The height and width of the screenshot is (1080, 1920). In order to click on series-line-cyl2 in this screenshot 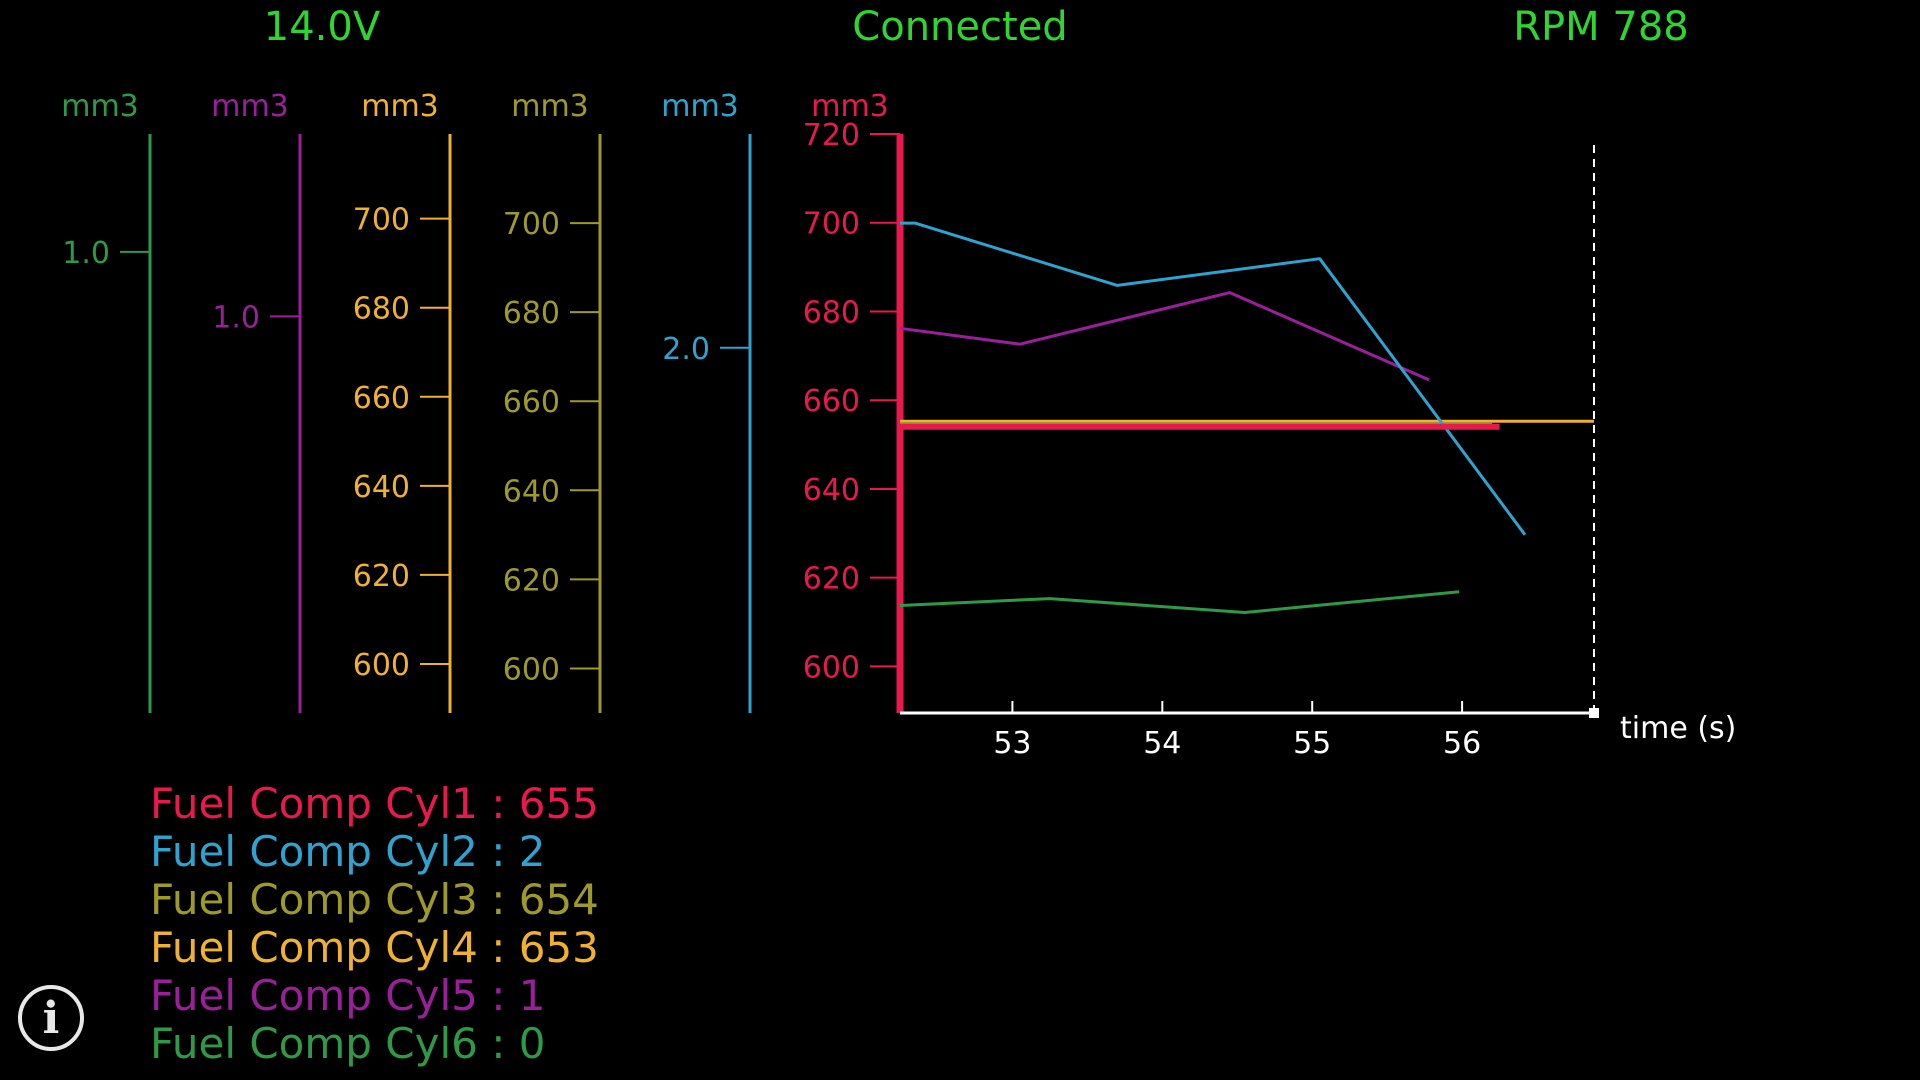, I will do `click(1213, 378)`.